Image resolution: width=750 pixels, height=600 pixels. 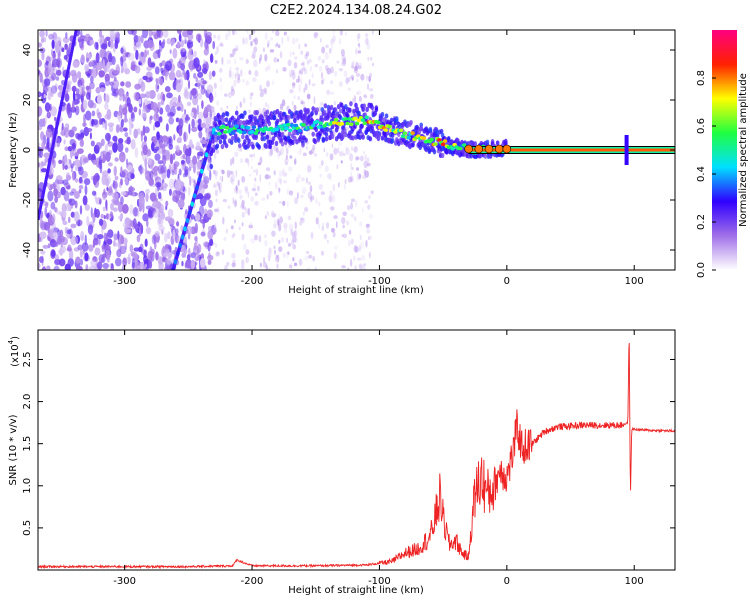 What do you see at coordinates (356, 290) in the screenshot?
I see `spectrogram-x-axis-label: Height of straight line (km)` at bounding box center [356, 290].